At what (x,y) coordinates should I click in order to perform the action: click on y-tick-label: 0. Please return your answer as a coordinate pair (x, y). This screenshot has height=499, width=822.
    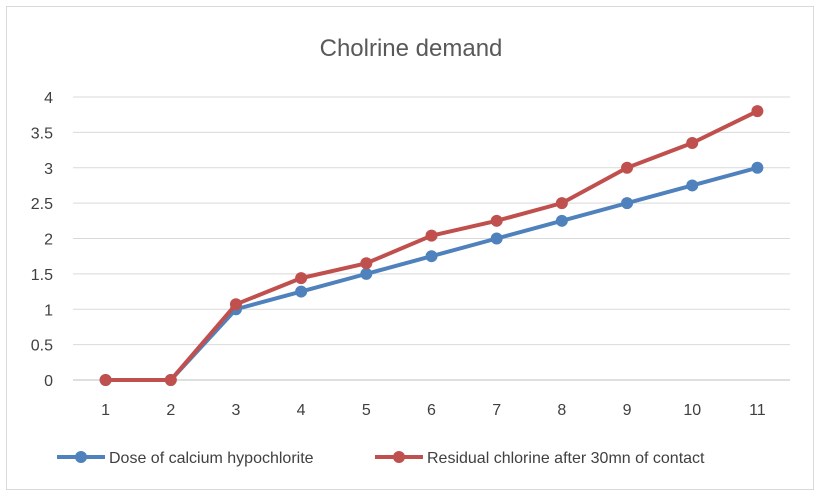
    Looking at the image, I should click on (48, 381).